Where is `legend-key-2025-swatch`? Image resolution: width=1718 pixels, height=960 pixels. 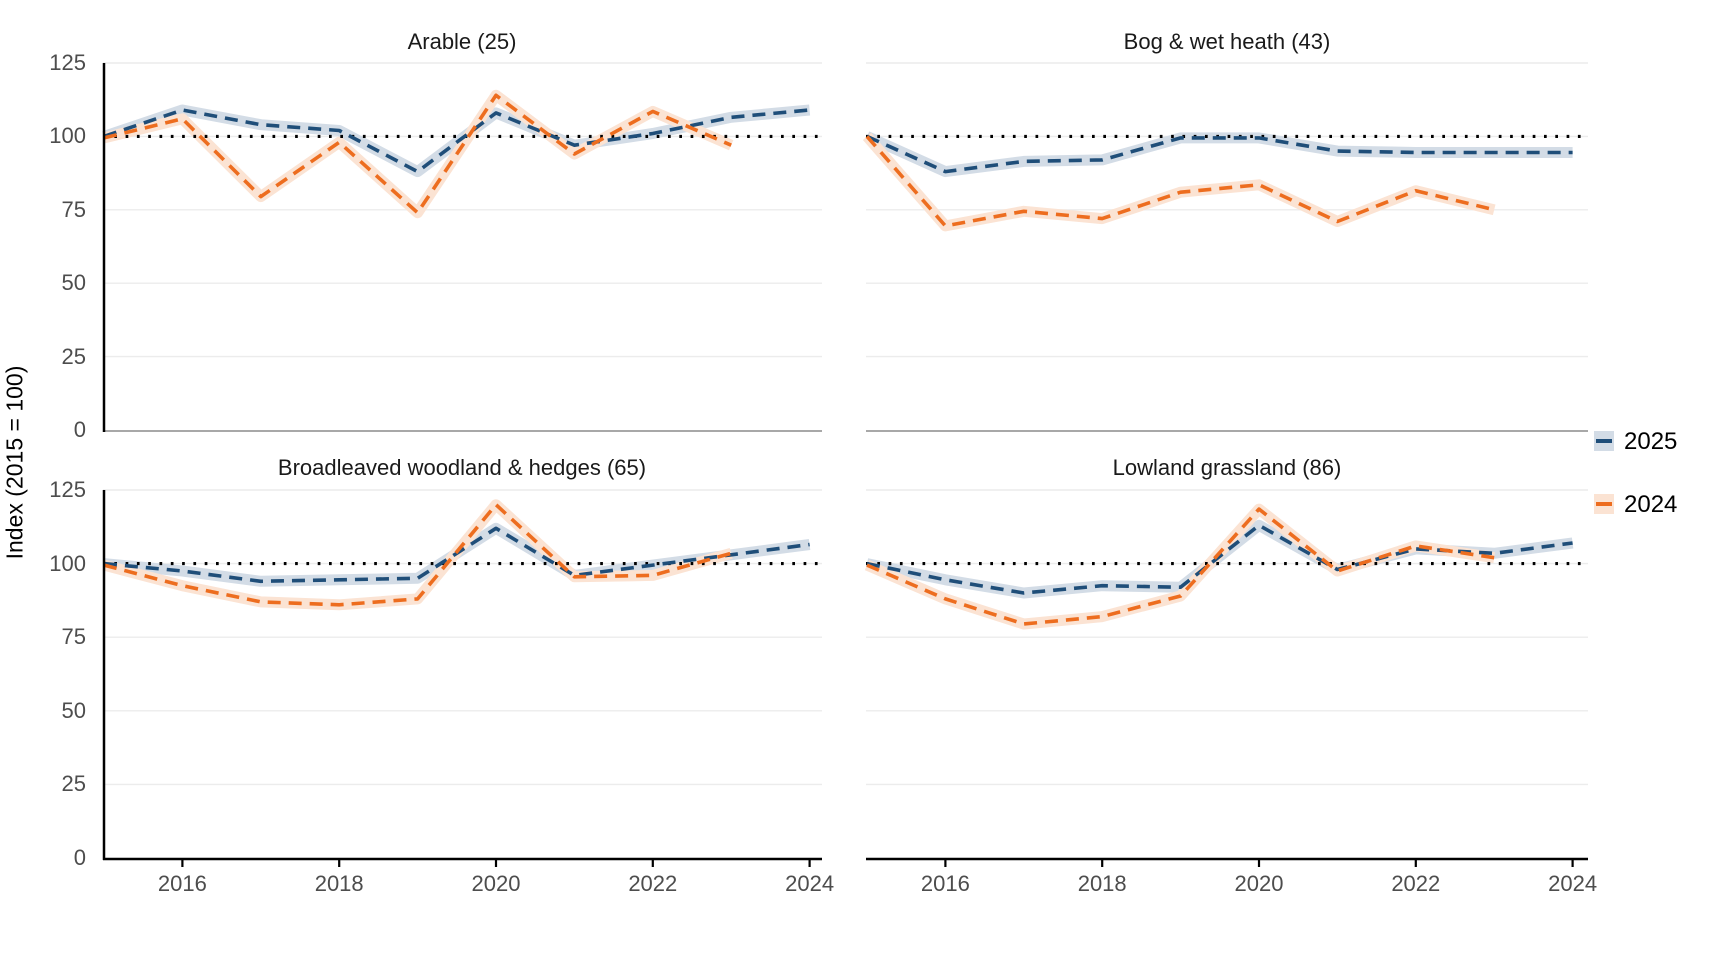
legend-key-2025-swatch is located at coordinates (1604, 441).